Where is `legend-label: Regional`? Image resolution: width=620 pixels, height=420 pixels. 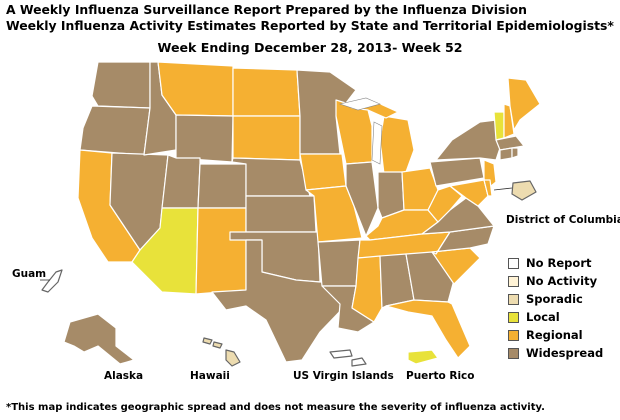
legend-label: Regional is located at coordinates (554, 335).